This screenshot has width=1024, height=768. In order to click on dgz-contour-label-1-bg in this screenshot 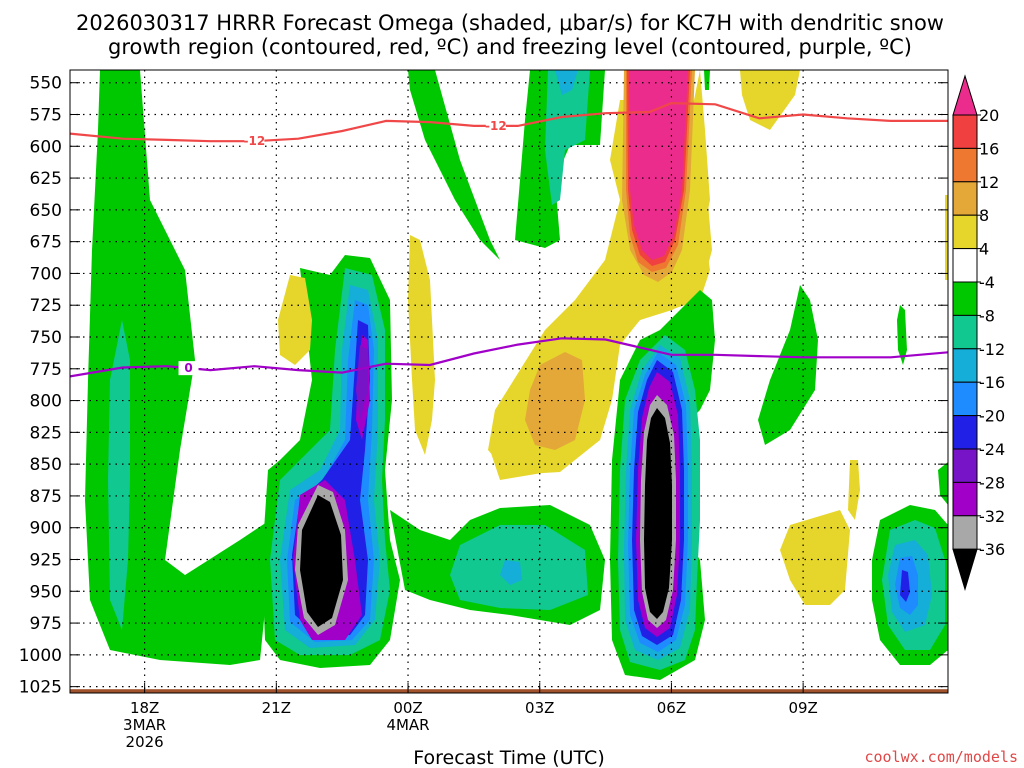, I will do `click(254, 141)`.